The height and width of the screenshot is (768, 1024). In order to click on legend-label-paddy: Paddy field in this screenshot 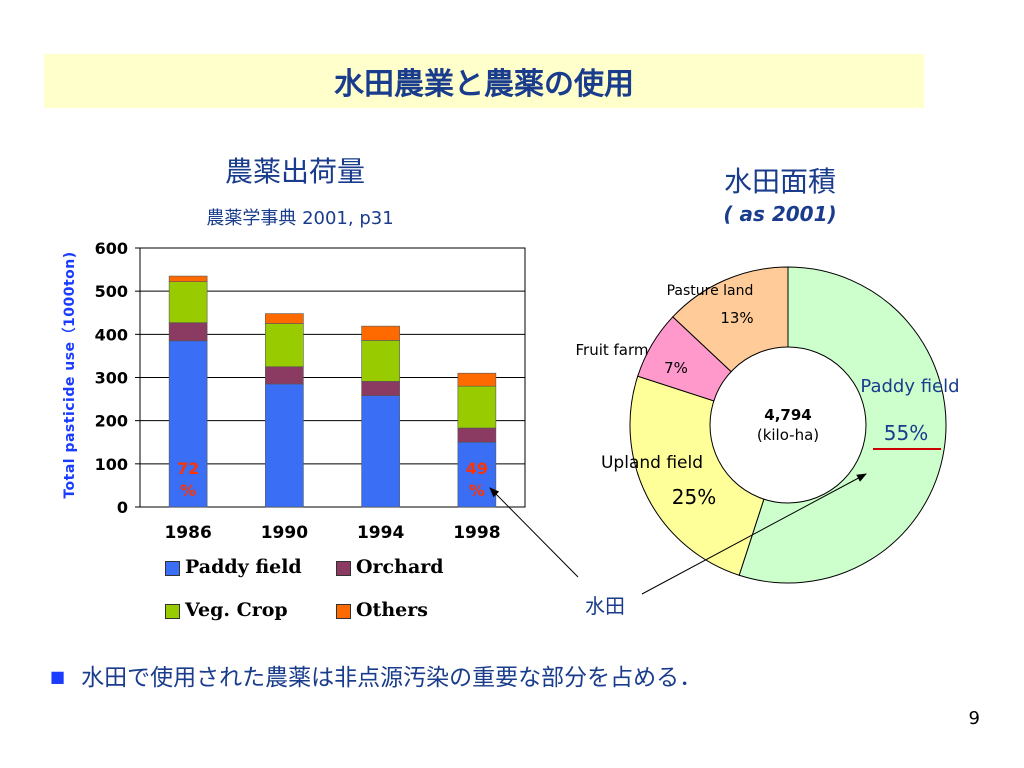, I will do `click(243, 567)`.